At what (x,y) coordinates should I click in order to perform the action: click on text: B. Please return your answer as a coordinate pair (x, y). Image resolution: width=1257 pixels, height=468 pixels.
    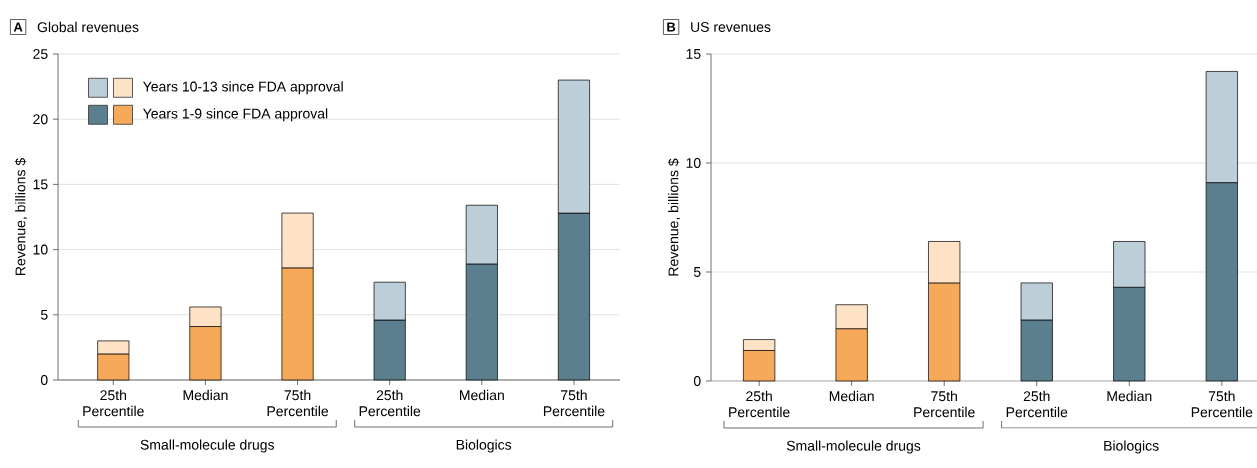
    Looking at the image, I should click on (671, 27).